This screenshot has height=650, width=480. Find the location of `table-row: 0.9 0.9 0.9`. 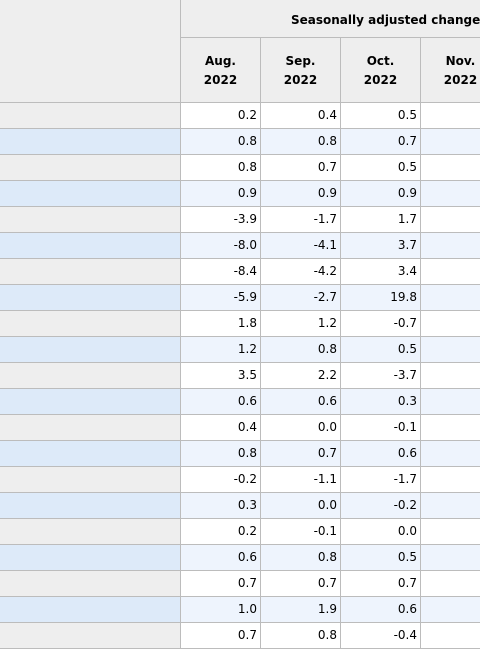

table-row: 0.9 0.9 0.9 is located at coordinates (330, 194).